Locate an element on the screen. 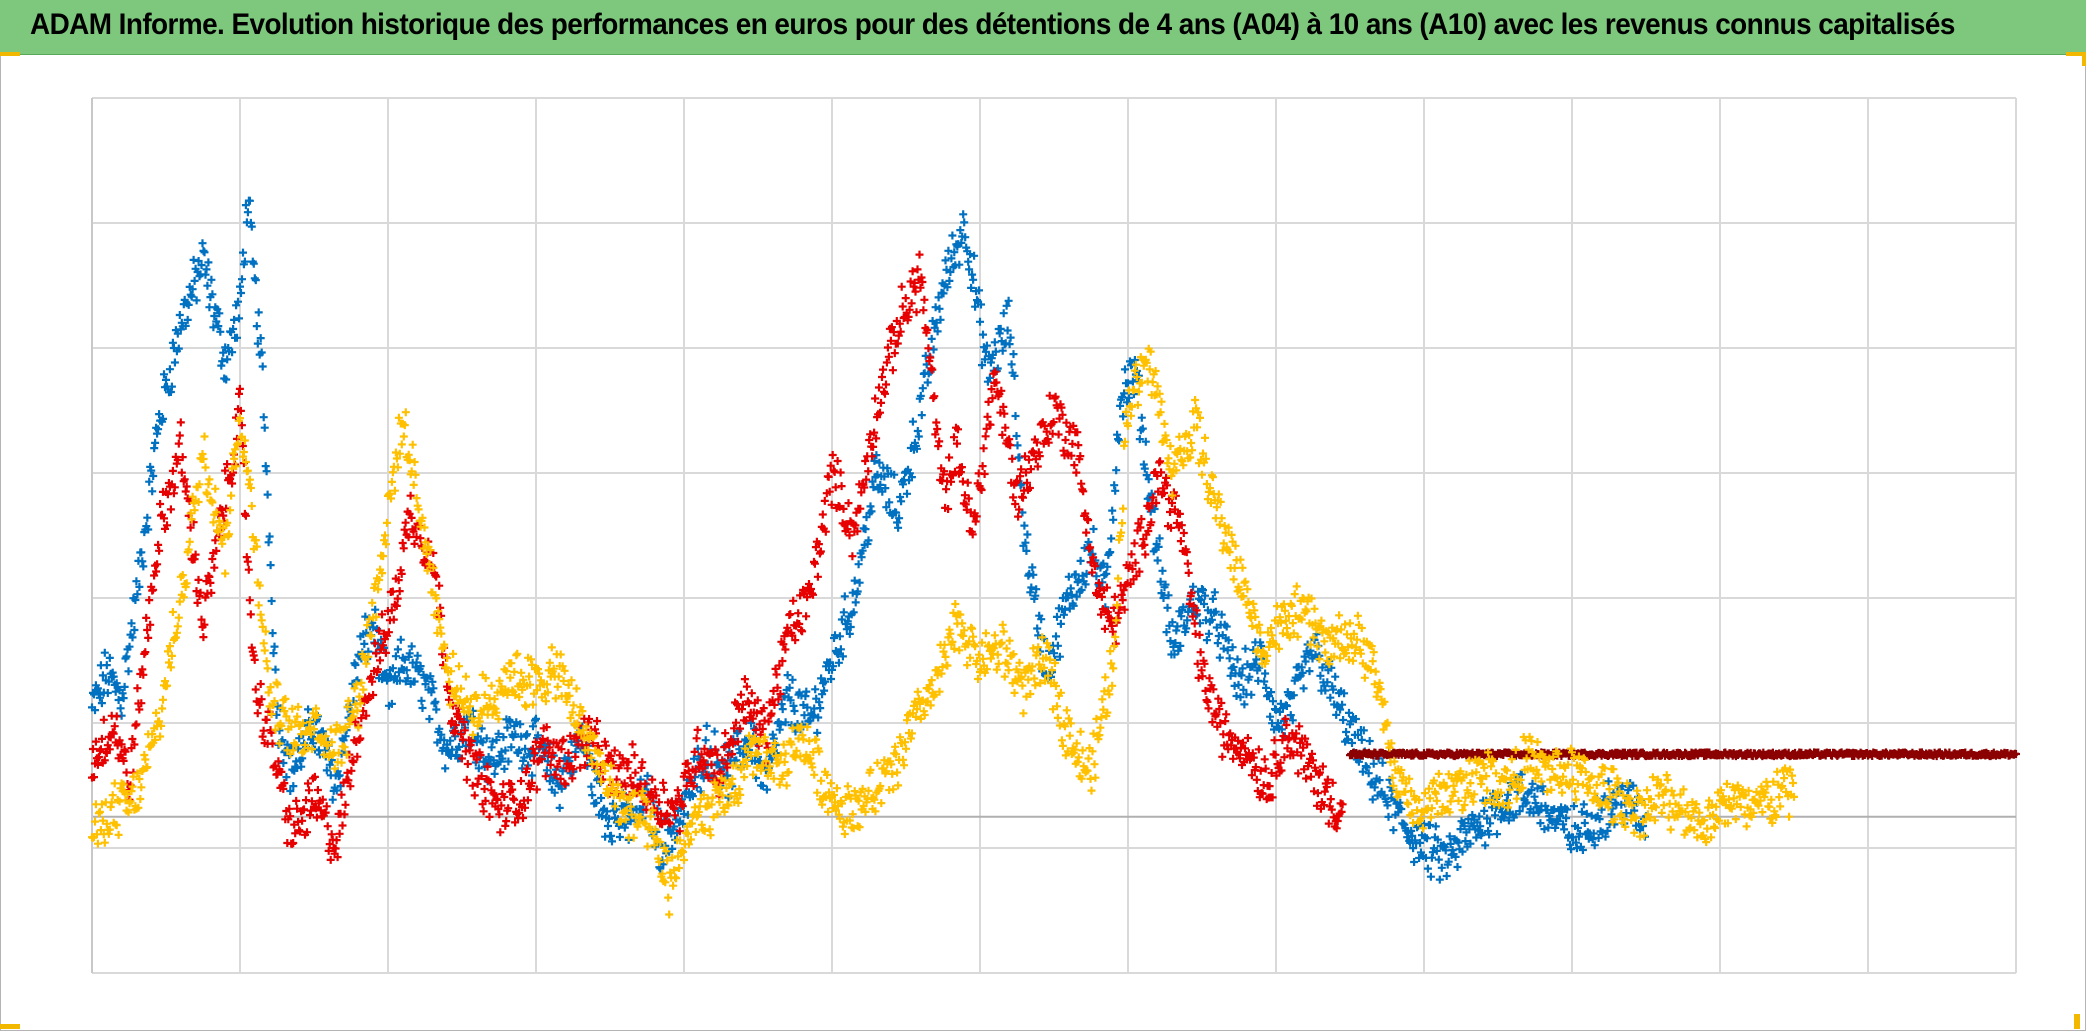  series-2-points is located at coordinates (1683, 754).